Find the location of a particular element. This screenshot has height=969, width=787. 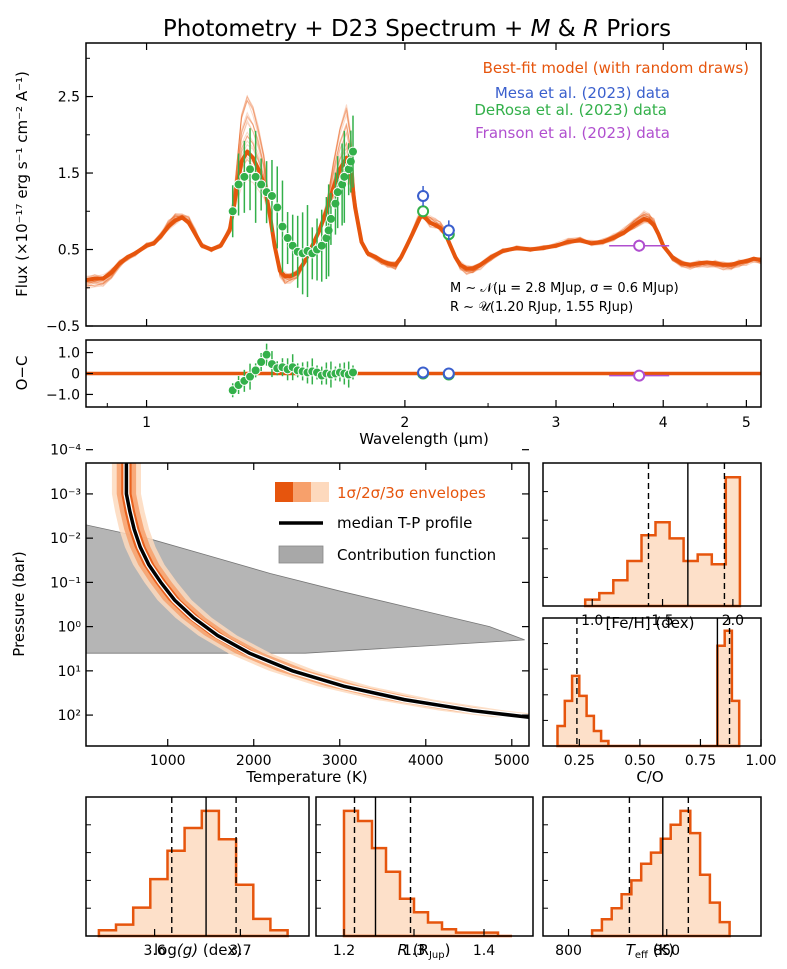

legend-franson: Franson et al. (2023) data is located at coordinates (572, 133).